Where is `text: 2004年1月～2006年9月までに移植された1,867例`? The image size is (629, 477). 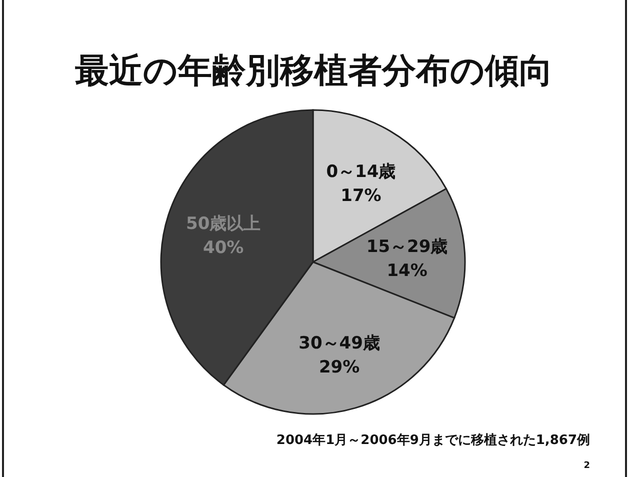 text: 2004年1月～2006年9月までに移植された1,867例 is located at coordinates (433, 440).